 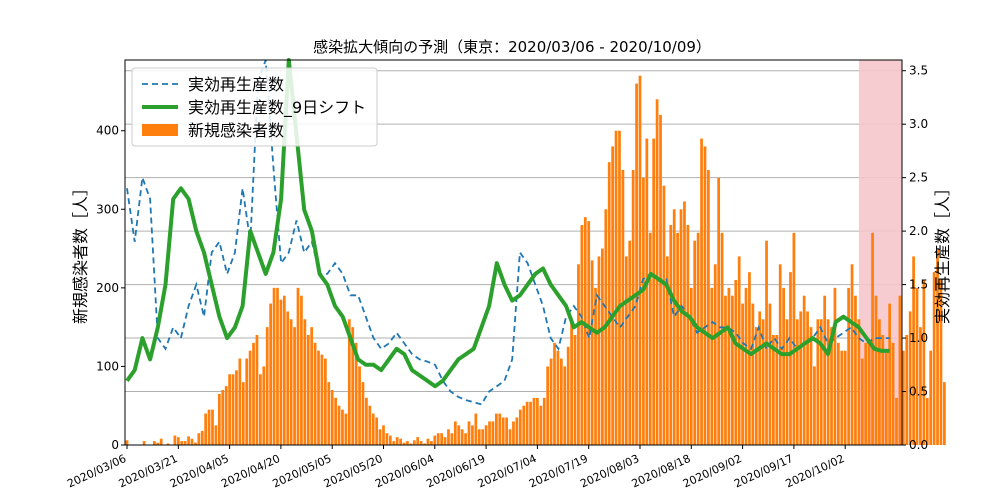 I want to click on right-tick-label-7: 3.5, so click(x=918, y=71).